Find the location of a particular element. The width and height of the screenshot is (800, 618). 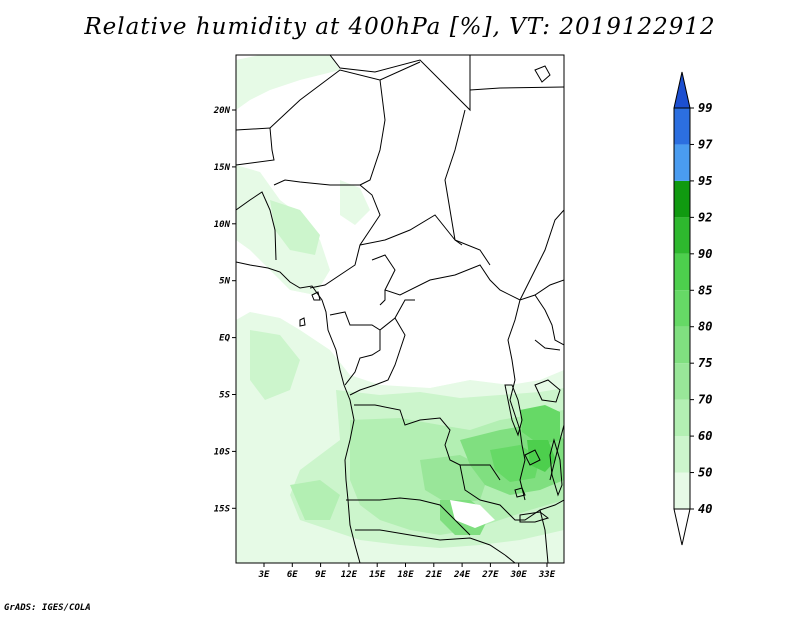

colorbar-label: 75 is located at coordinates (705, 363).